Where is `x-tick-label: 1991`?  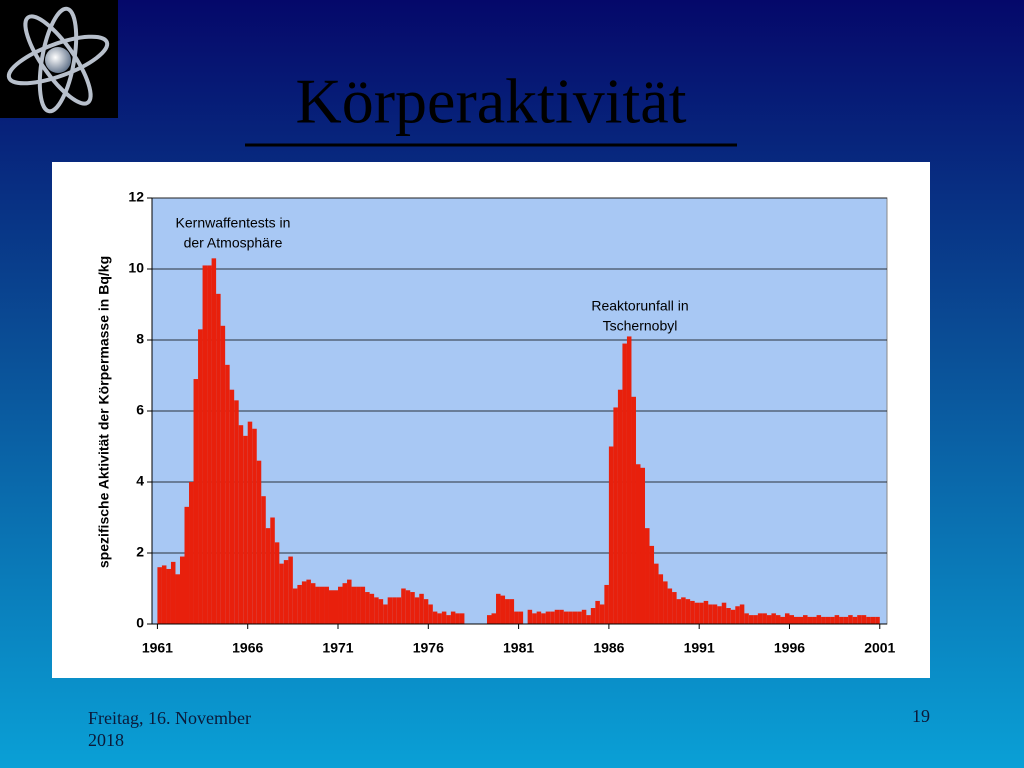 x-tick-label: 1991 is located at coordinates (699, 648).